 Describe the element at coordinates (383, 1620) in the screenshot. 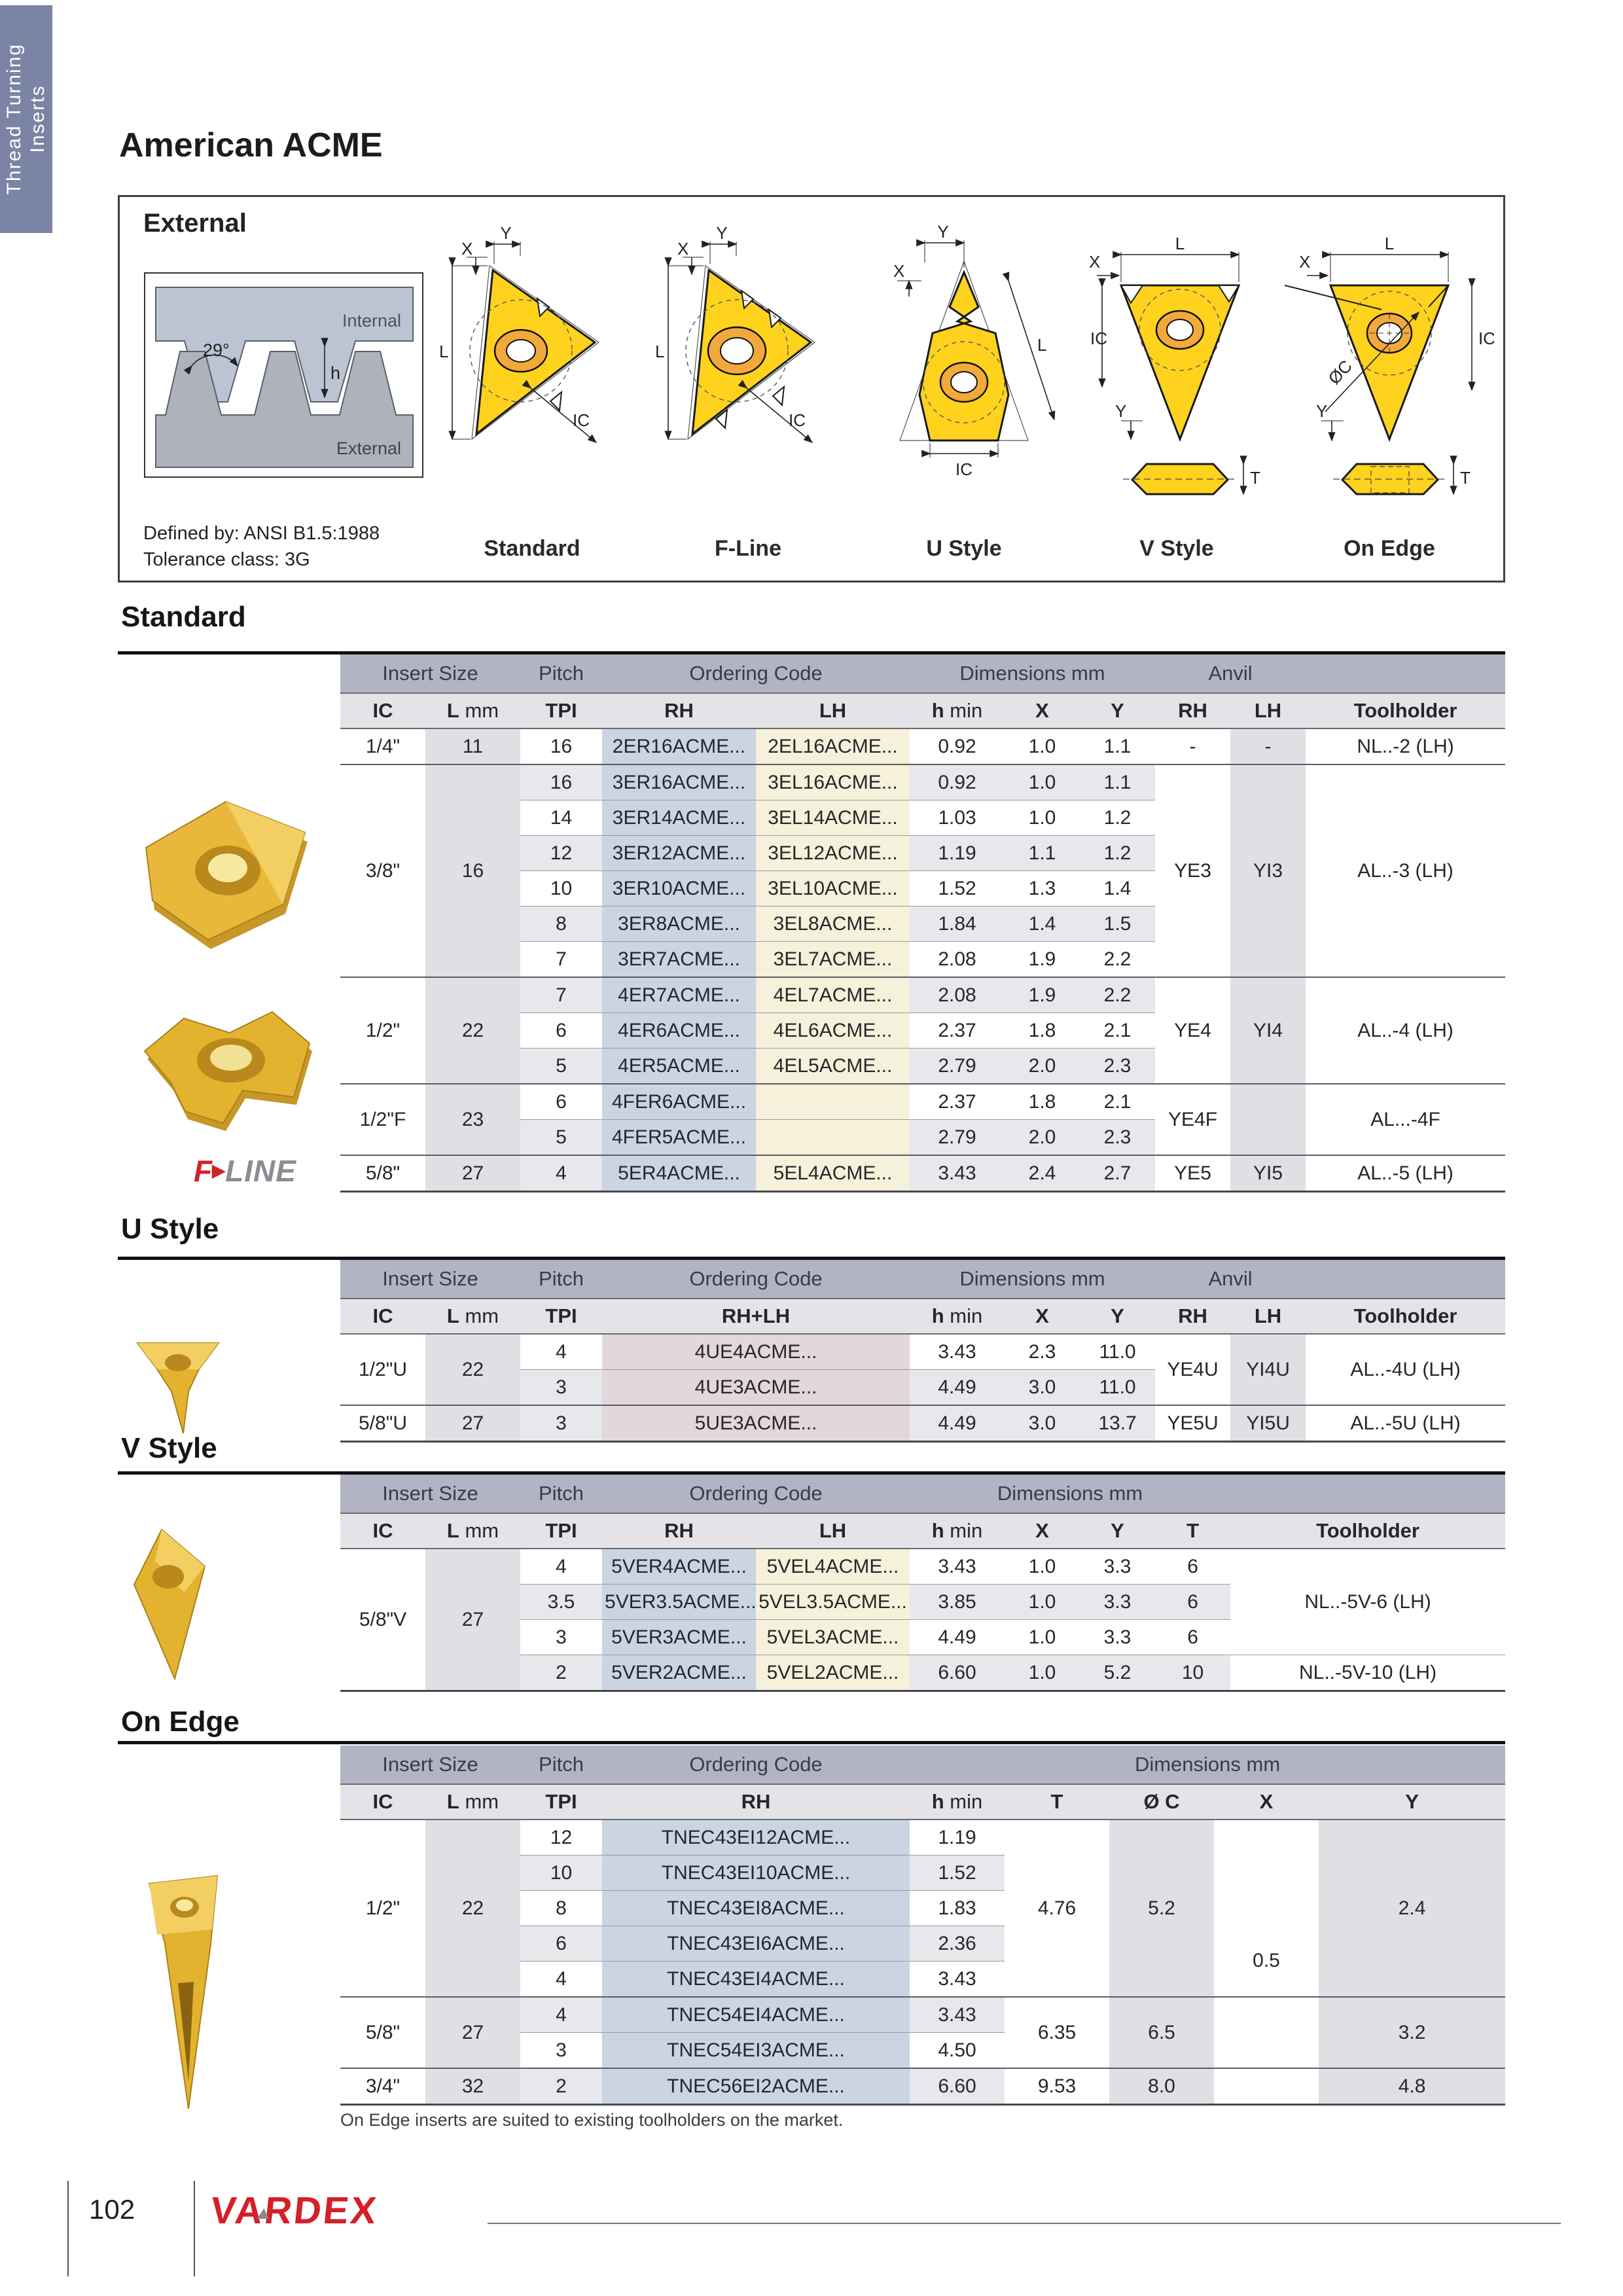

I see `table-cell: 5/8"V` at that location.